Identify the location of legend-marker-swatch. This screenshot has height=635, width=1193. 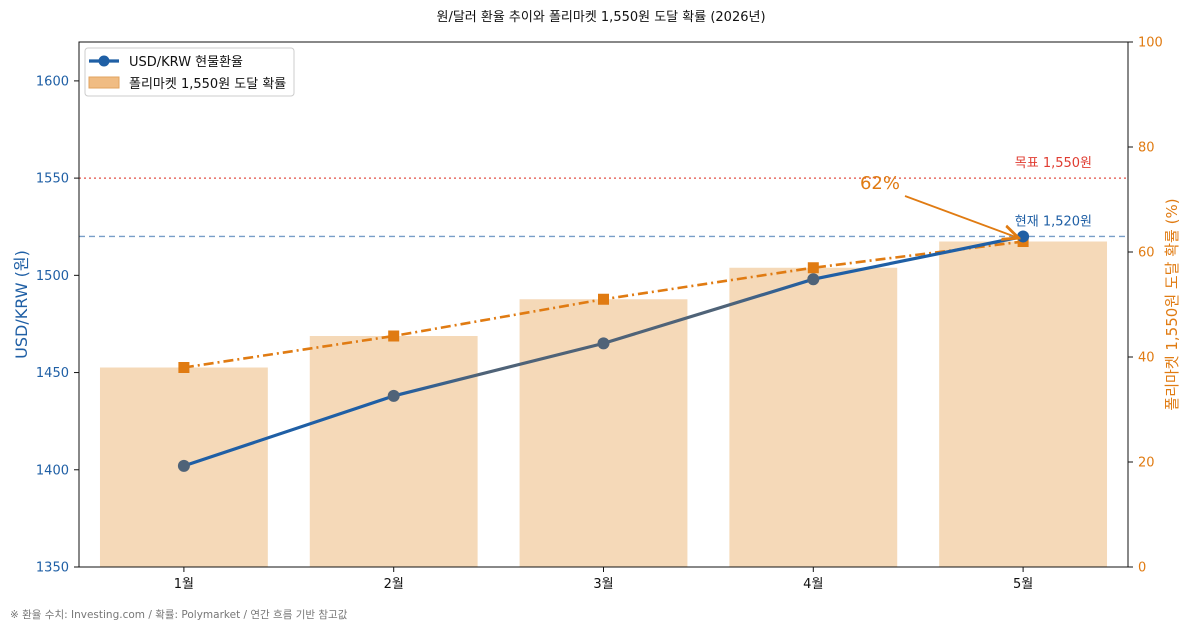
(104, 61).